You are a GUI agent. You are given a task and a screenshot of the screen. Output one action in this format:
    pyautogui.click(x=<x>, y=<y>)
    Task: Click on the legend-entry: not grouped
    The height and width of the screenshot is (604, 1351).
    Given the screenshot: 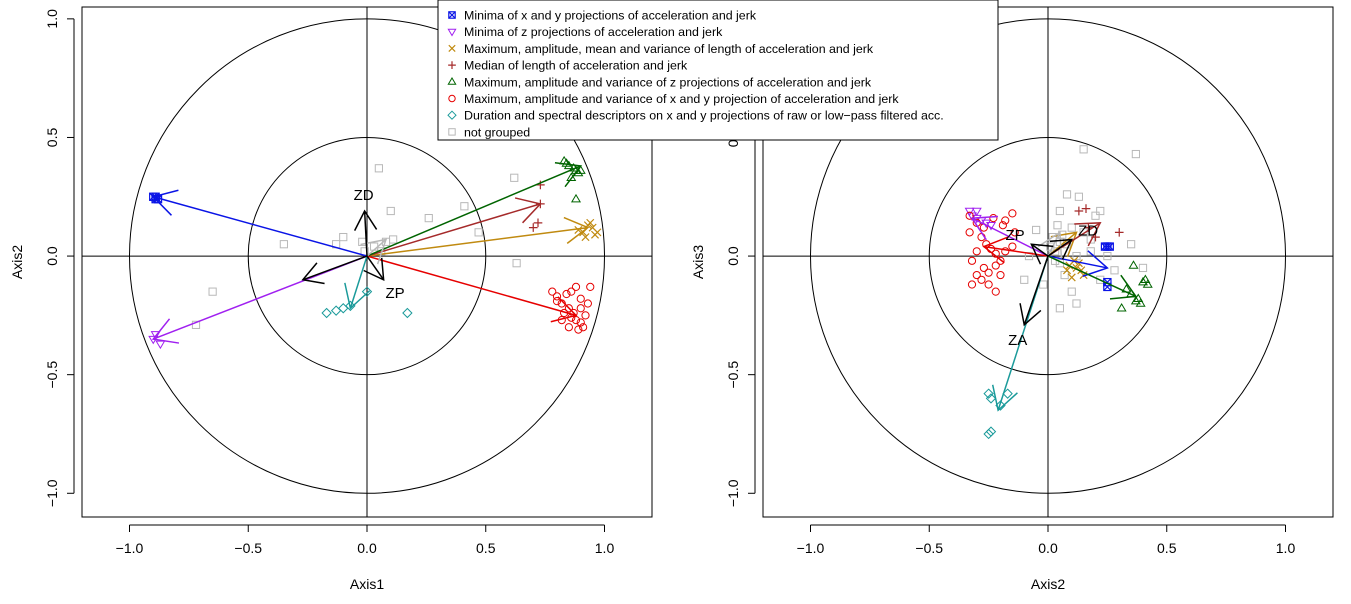 What is the action you would take?
    pyautogui.click(x=489, y=132)
    